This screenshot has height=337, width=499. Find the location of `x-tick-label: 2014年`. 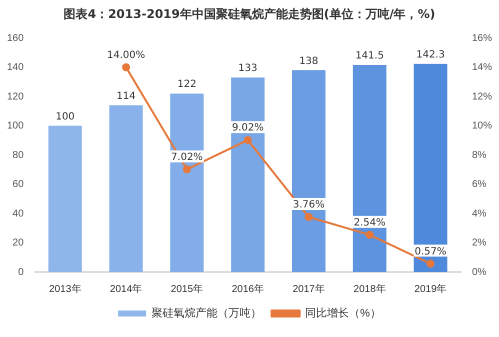

x-tick-label: 2014年 is located at coordinates (126, 288).